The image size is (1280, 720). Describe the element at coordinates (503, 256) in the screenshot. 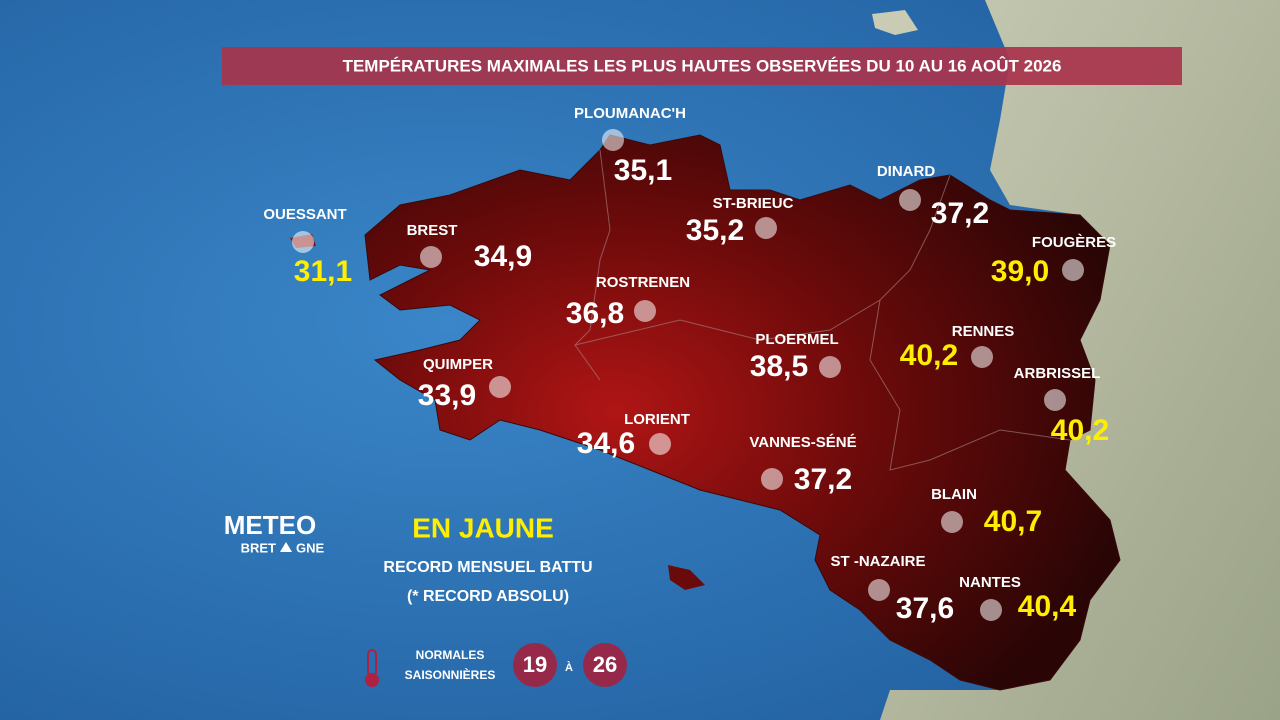

I see `station-value: 34,9` at that location.